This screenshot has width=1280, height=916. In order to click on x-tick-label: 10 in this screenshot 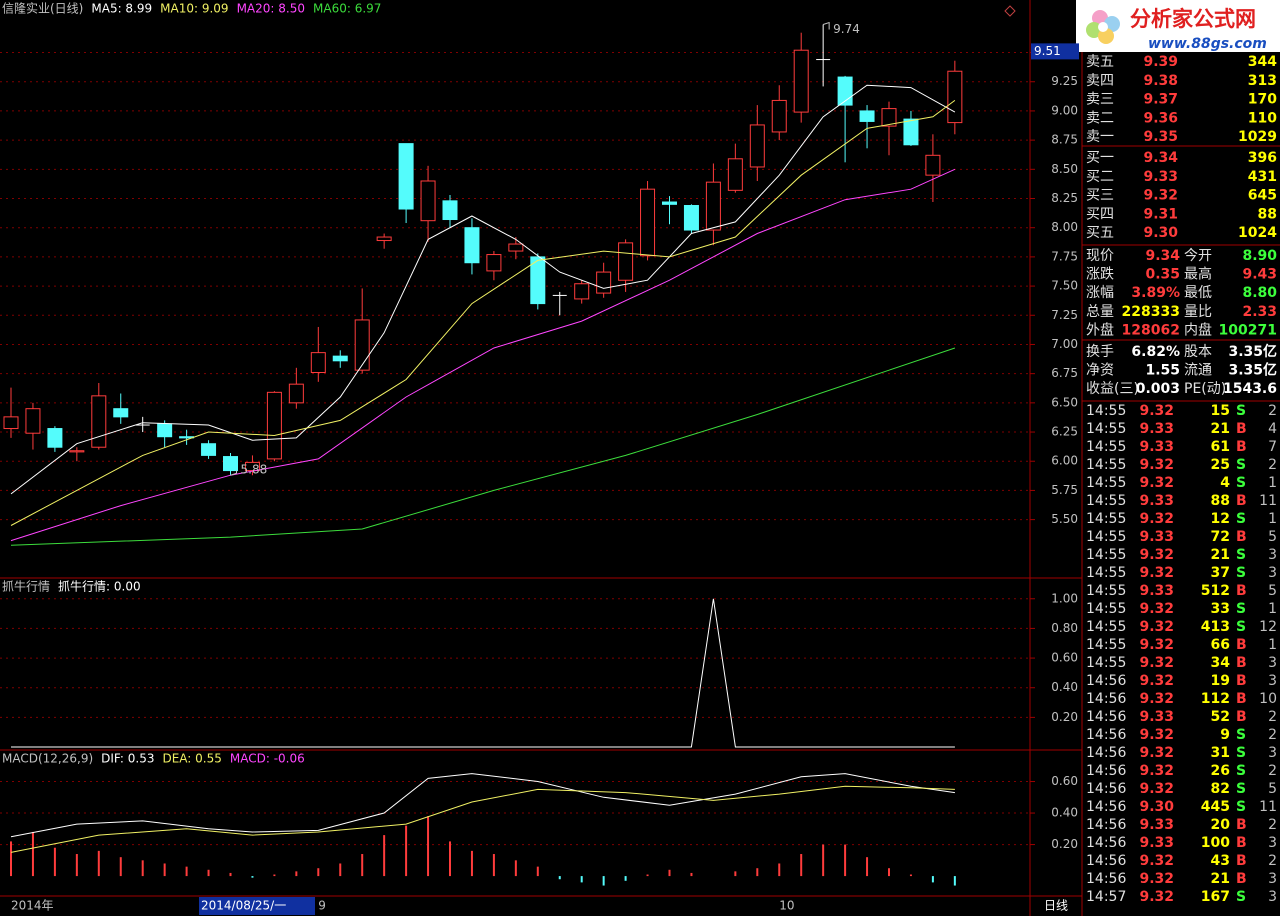, I will do `click(786, 906)`.